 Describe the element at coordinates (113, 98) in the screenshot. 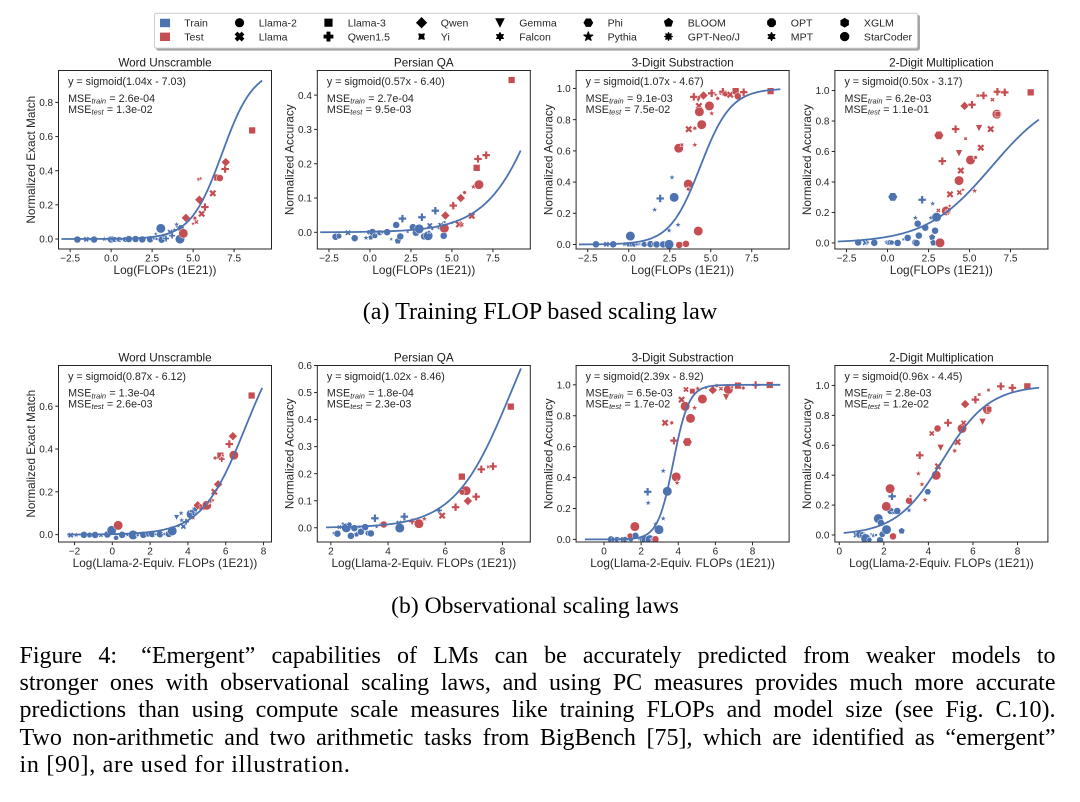

I see `svg-text:M S E: M S E = 2 . 6 e - 0 4 t r a i n` at that location.